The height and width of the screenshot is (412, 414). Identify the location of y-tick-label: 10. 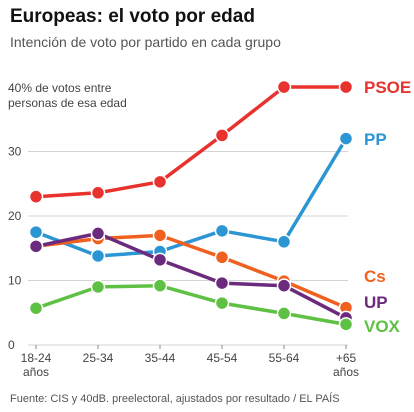
(15, 281).